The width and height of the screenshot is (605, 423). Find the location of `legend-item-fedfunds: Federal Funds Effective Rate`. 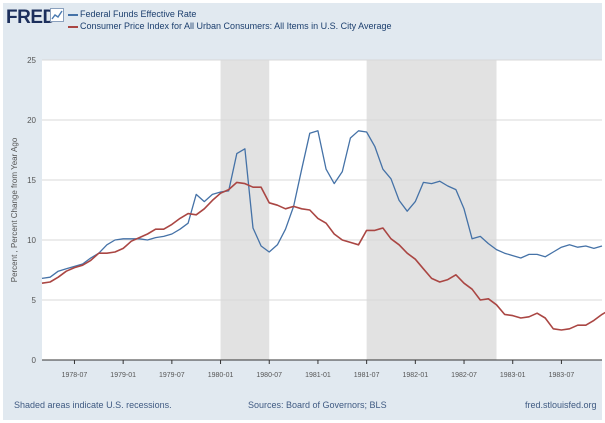

legend-item-fedfunds: Federal Funds Effective Rate is located at coordinates (229, 14).